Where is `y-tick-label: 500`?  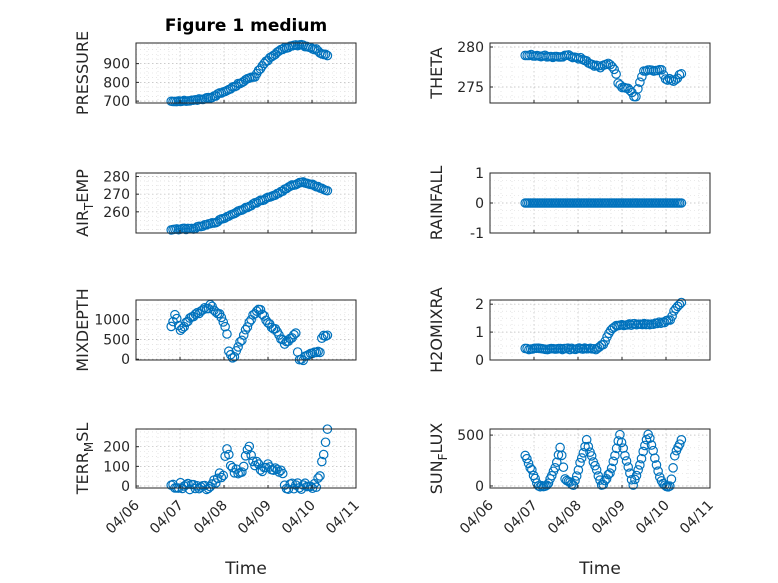 y-tick-label: 500 is located at coordinates (116, 340).